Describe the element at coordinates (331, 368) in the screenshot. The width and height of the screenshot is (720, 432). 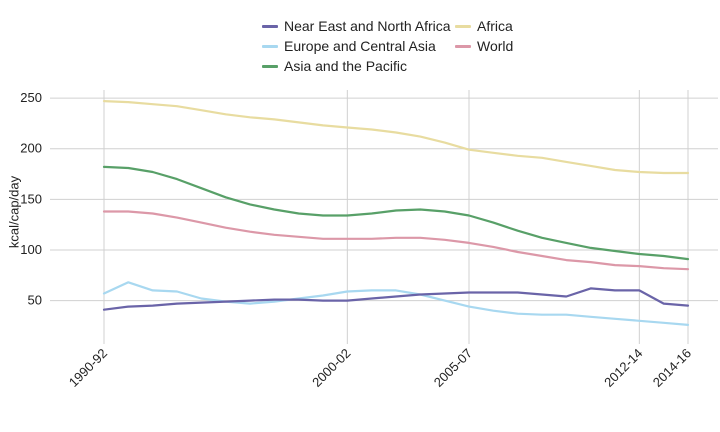
I see `x-tick-label: 2000-02` at that location.